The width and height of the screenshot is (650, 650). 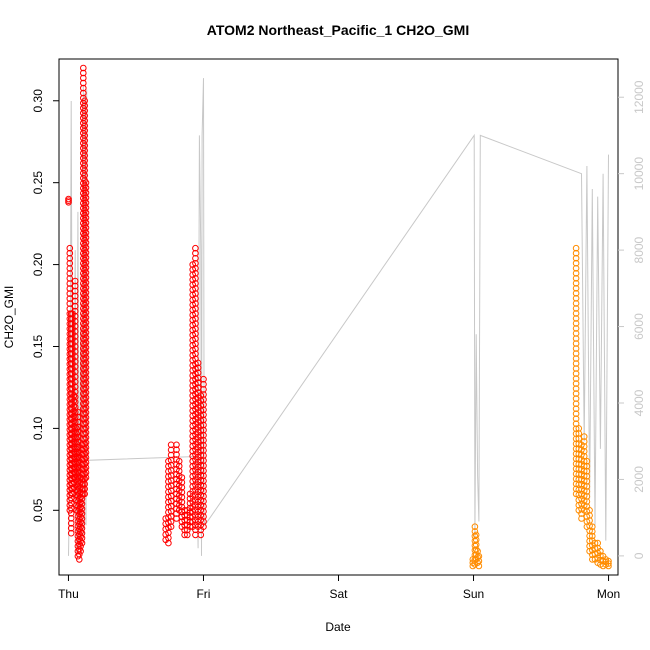 I want to click on y-tick-label: 0.25, so click(x=38, y=183).